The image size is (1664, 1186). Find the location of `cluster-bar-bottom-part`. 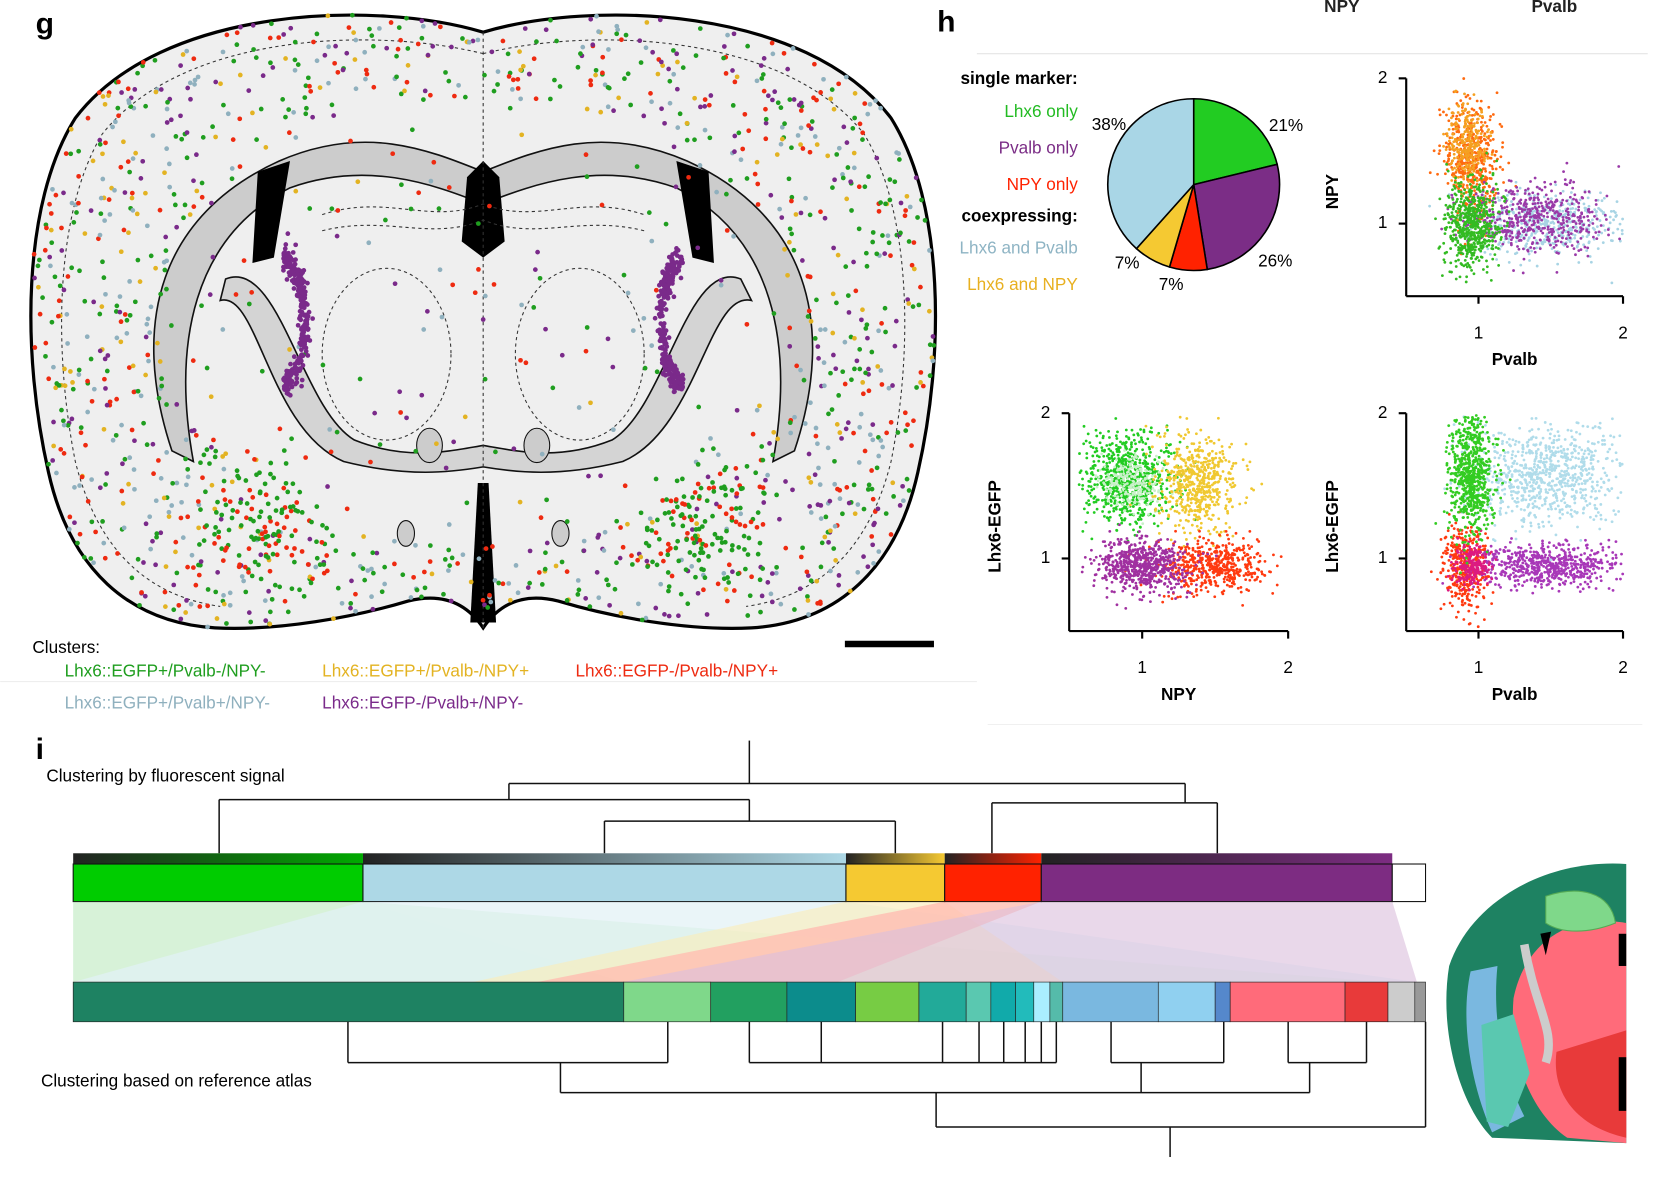

cluster-bar-bottom-part is located at coordinates (1042, 1002).